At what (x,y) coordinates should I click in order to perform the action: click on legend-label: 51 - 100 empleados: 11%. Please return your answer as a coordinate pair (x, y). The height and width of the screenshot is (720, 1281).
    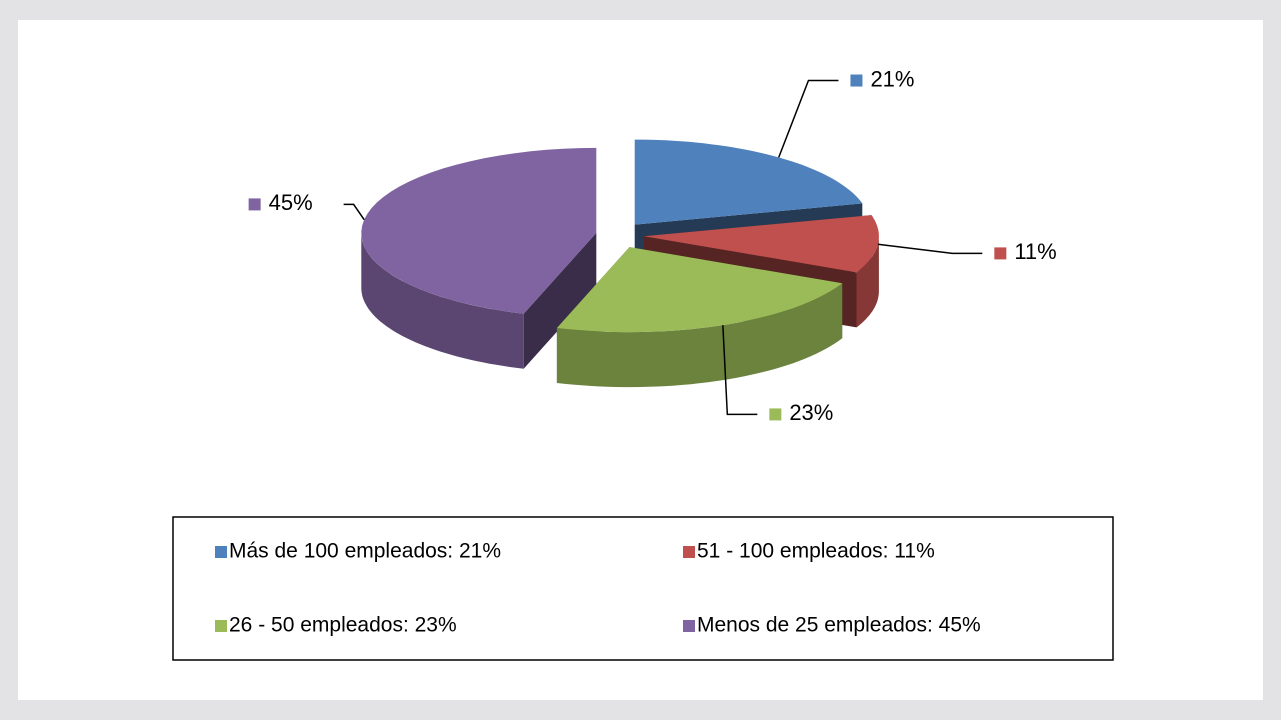
    Looking at the image, I should click on (816, 551).